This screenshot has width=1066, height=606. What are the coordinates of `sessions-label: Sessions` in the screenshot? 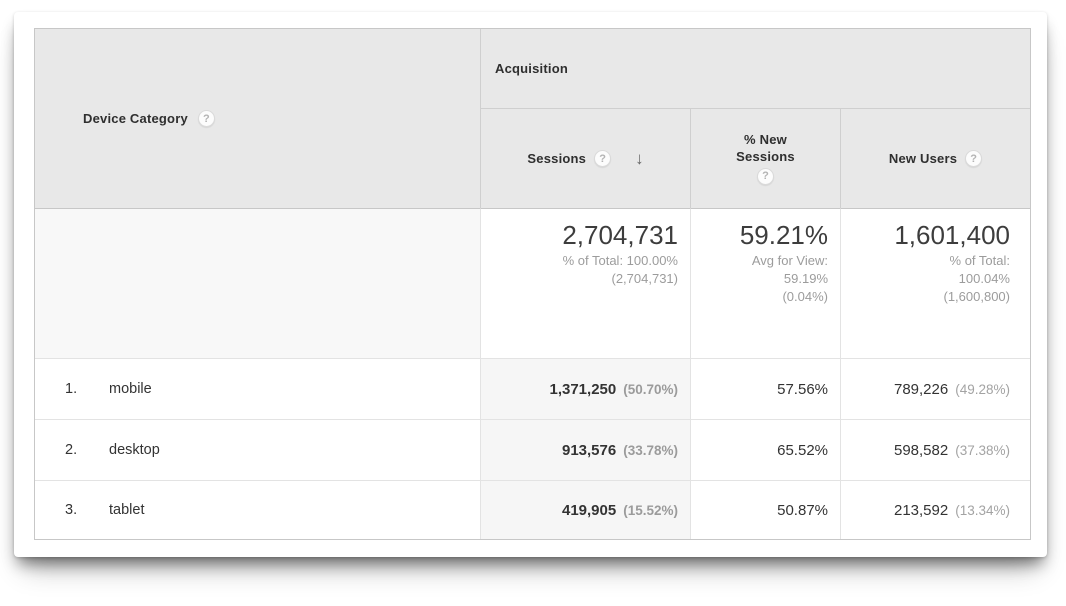 It's located at (557, 158).